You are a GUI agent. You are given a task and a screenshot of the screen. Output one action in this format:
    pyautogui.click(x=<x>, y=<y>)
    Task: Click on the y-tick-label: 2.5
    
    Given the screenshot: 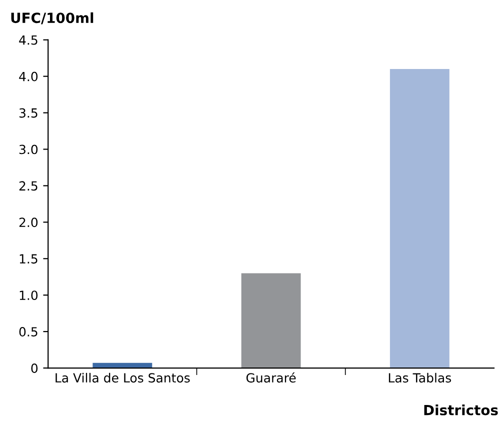 What is the action you would take?
    pyautogui.click(x=28, y=186)
    